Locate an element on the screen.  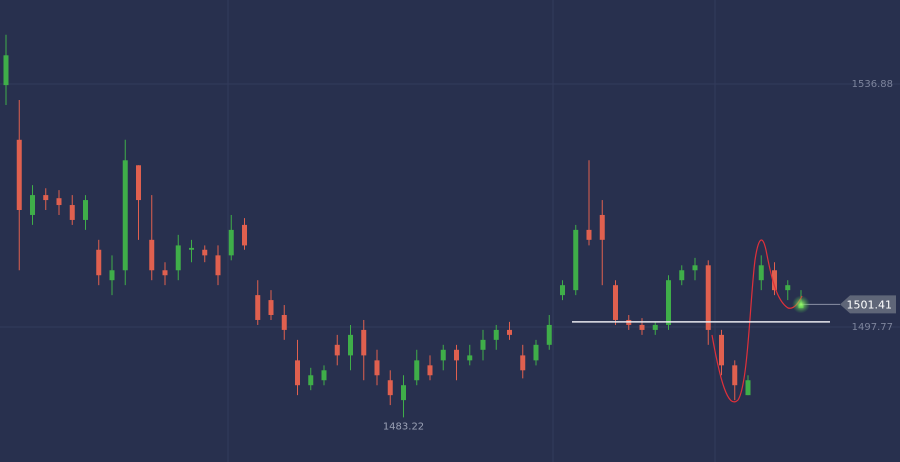
min-price-label: 1483.22 is located at coordinates (403, 426).